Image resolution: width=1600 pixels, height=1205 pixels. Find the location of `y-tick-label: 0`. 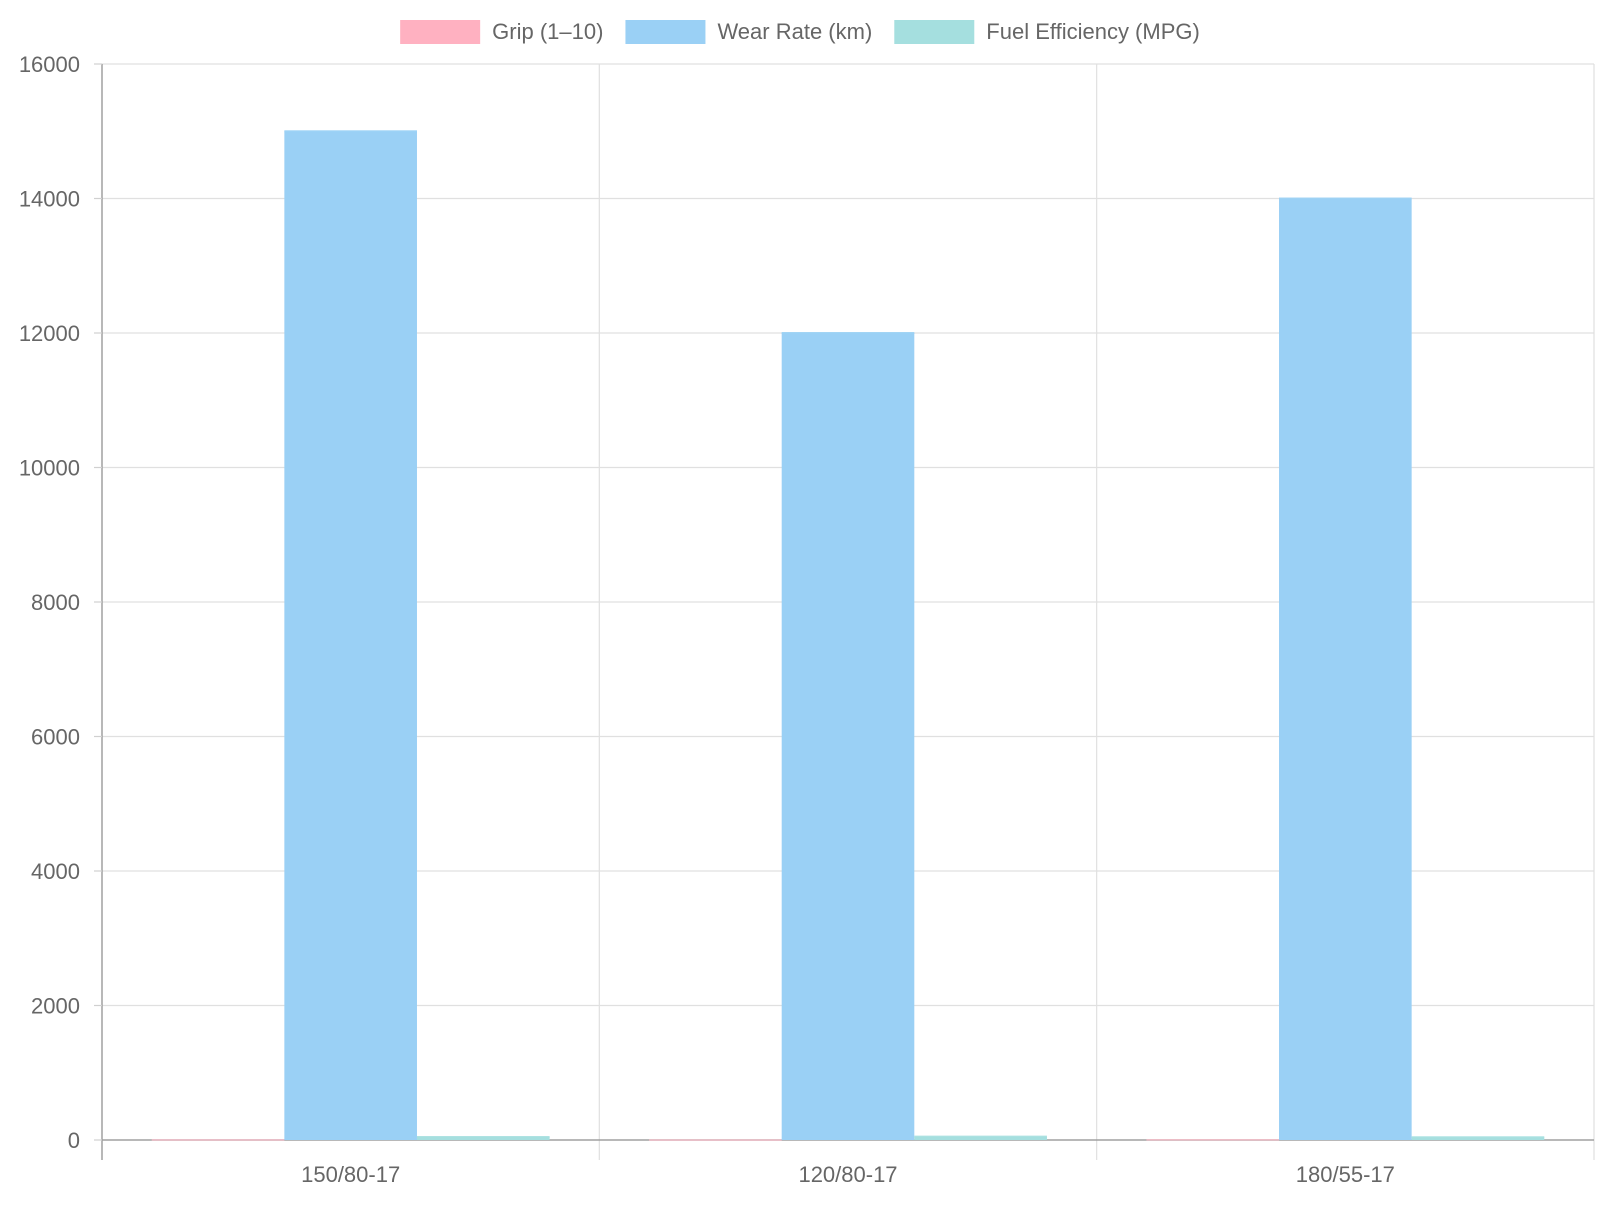

y-tick-label: 0 is located at coordinates (74, 1140).